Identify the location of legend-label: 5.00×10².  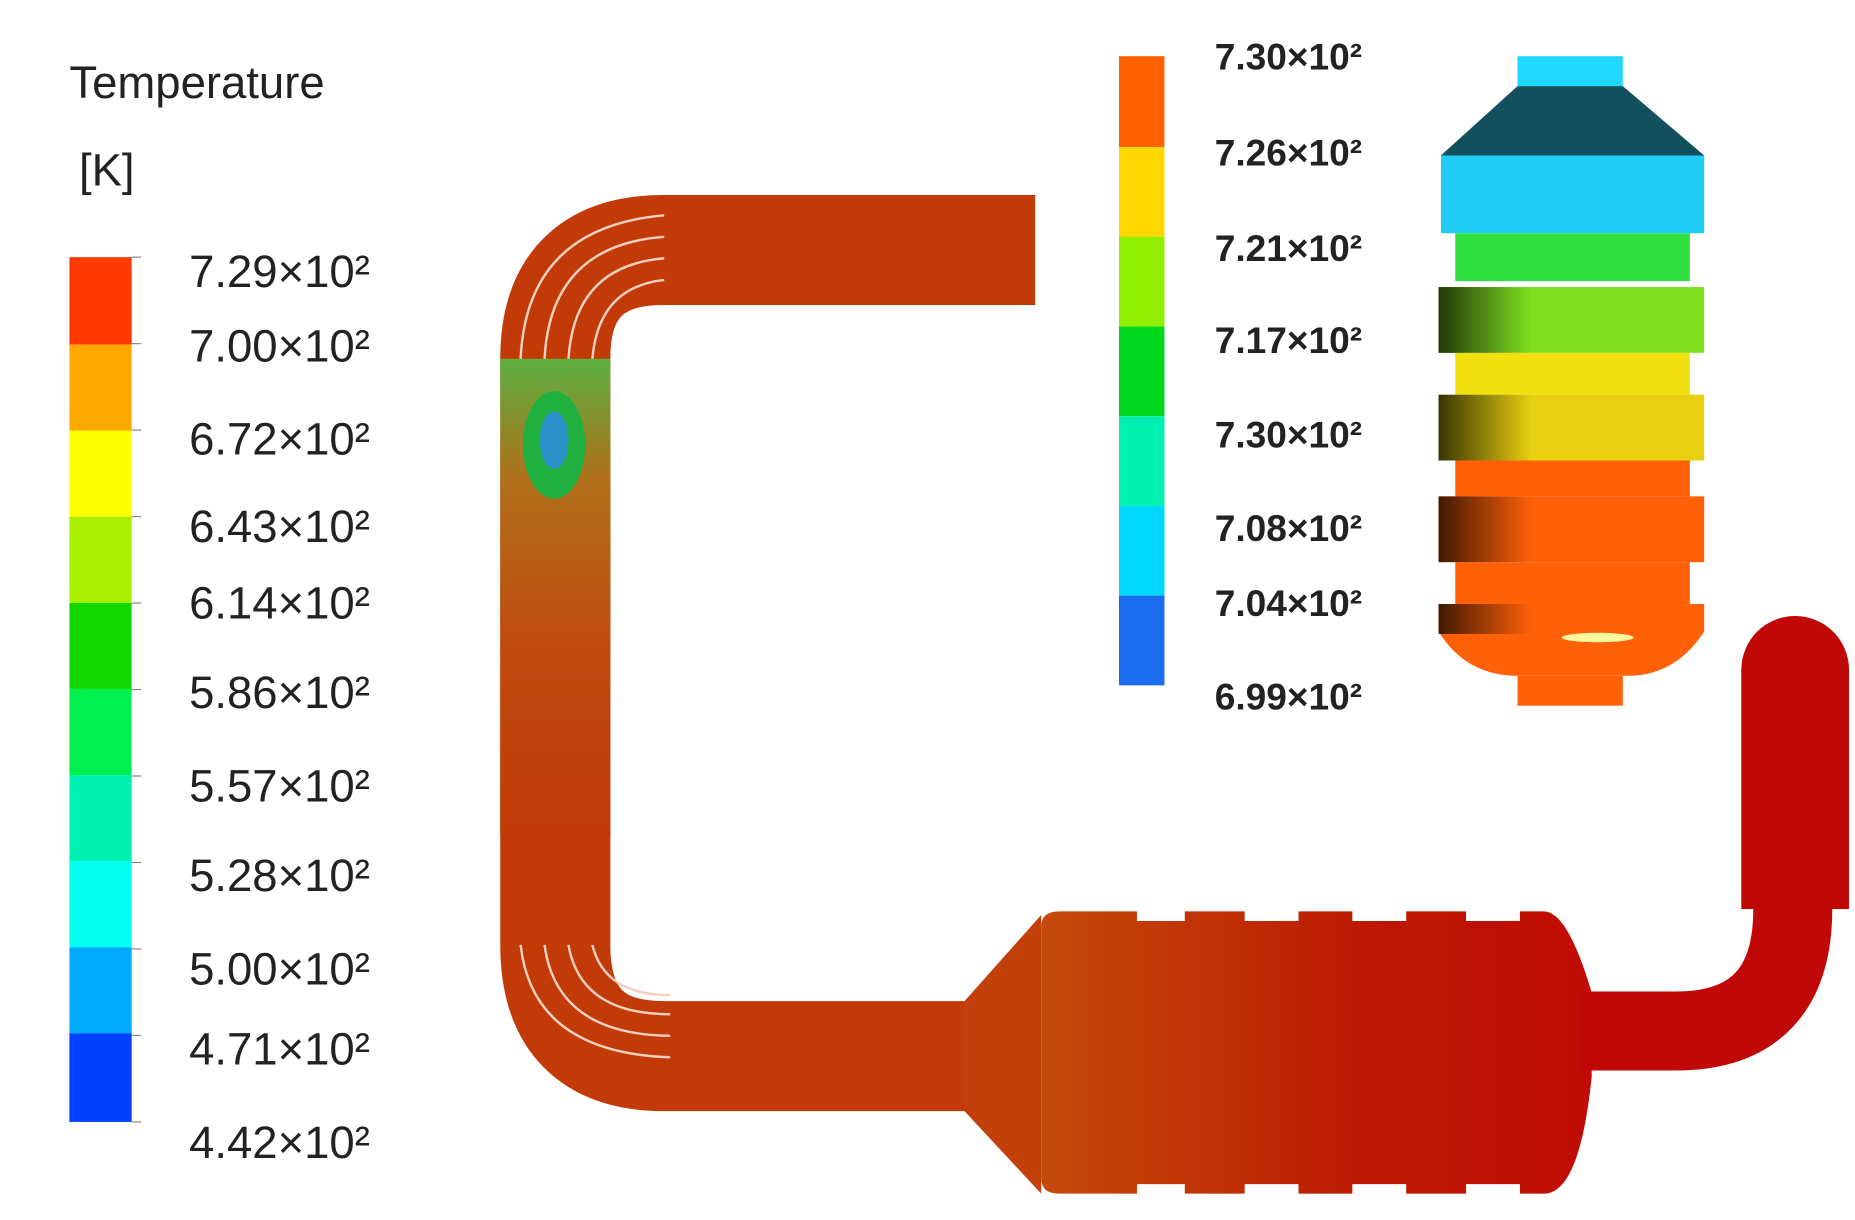
(279, 968).